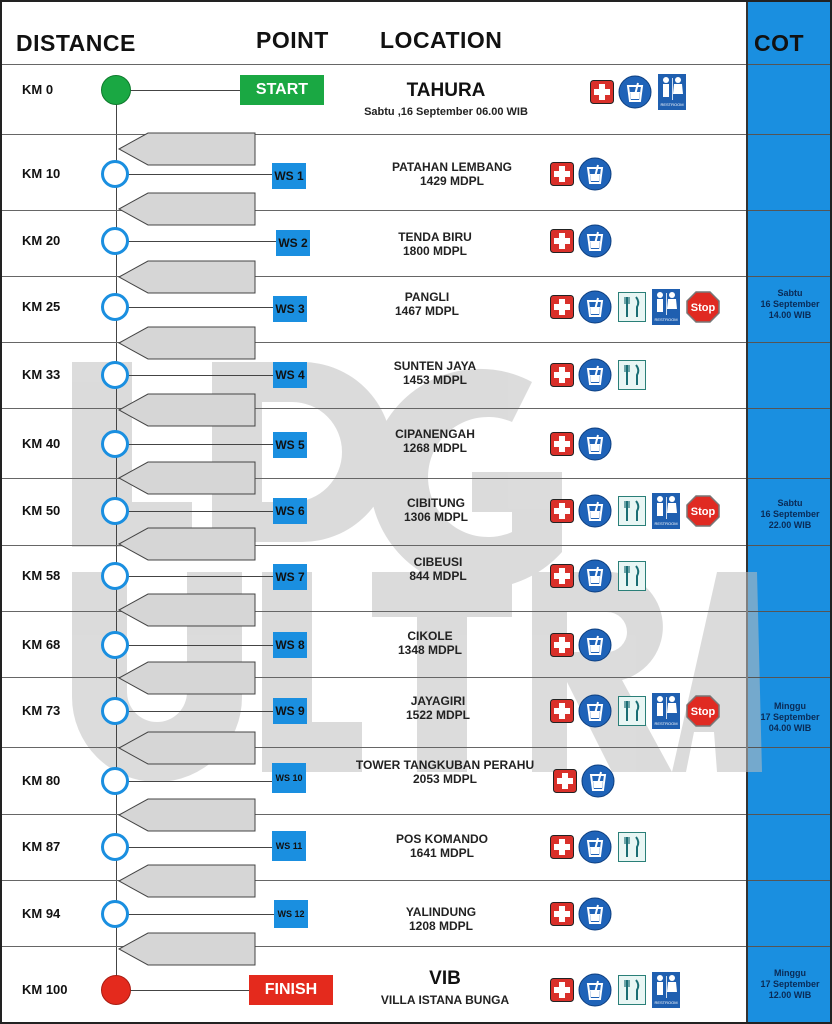  I want to click on cot-time: Minggu 17 September 12.00 WIB, so click(790, 984).